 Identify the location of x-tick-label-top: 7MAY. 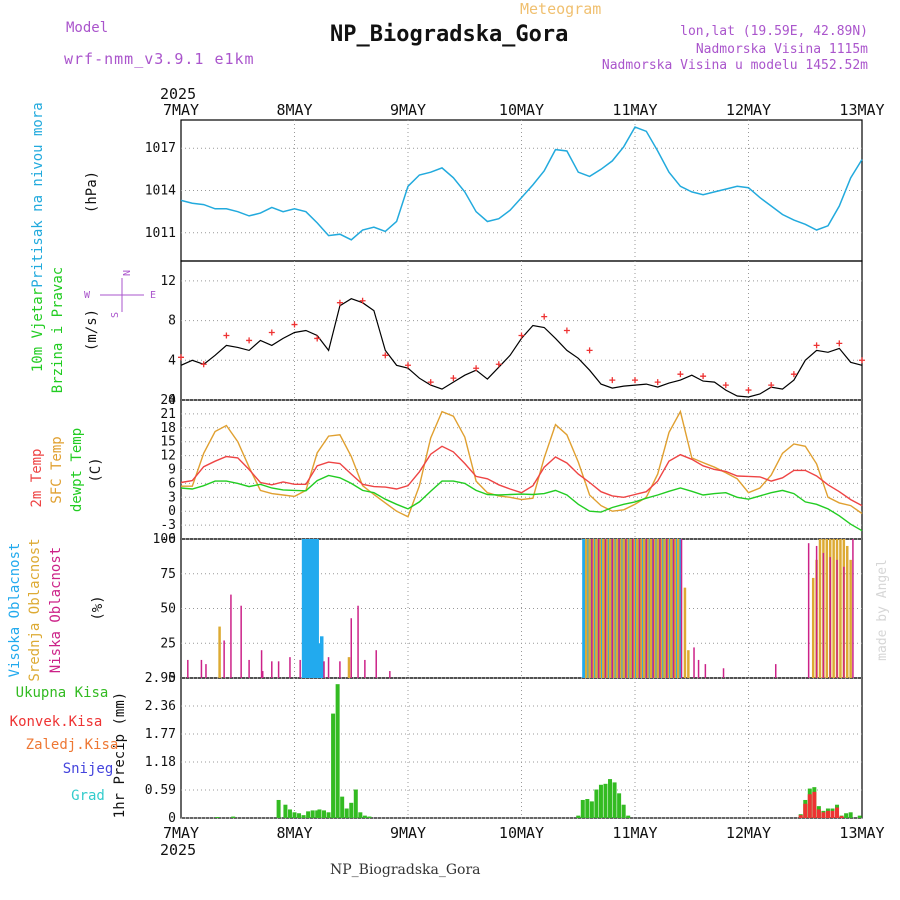
(181, 110).